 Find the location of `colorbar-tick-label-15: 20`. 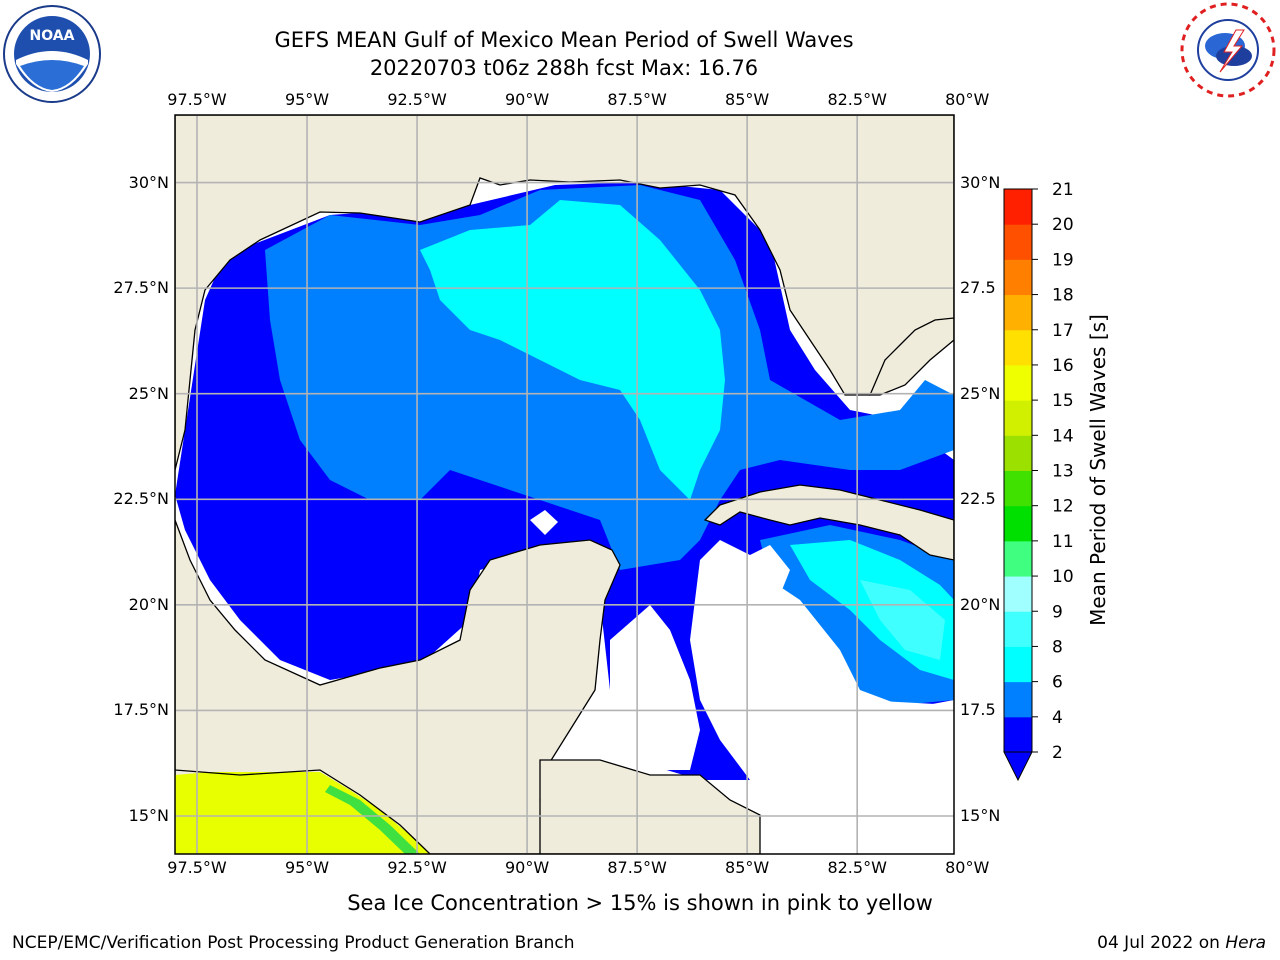

colorbar-tick-label-15: 20 is located at coordinates (1063, 225).